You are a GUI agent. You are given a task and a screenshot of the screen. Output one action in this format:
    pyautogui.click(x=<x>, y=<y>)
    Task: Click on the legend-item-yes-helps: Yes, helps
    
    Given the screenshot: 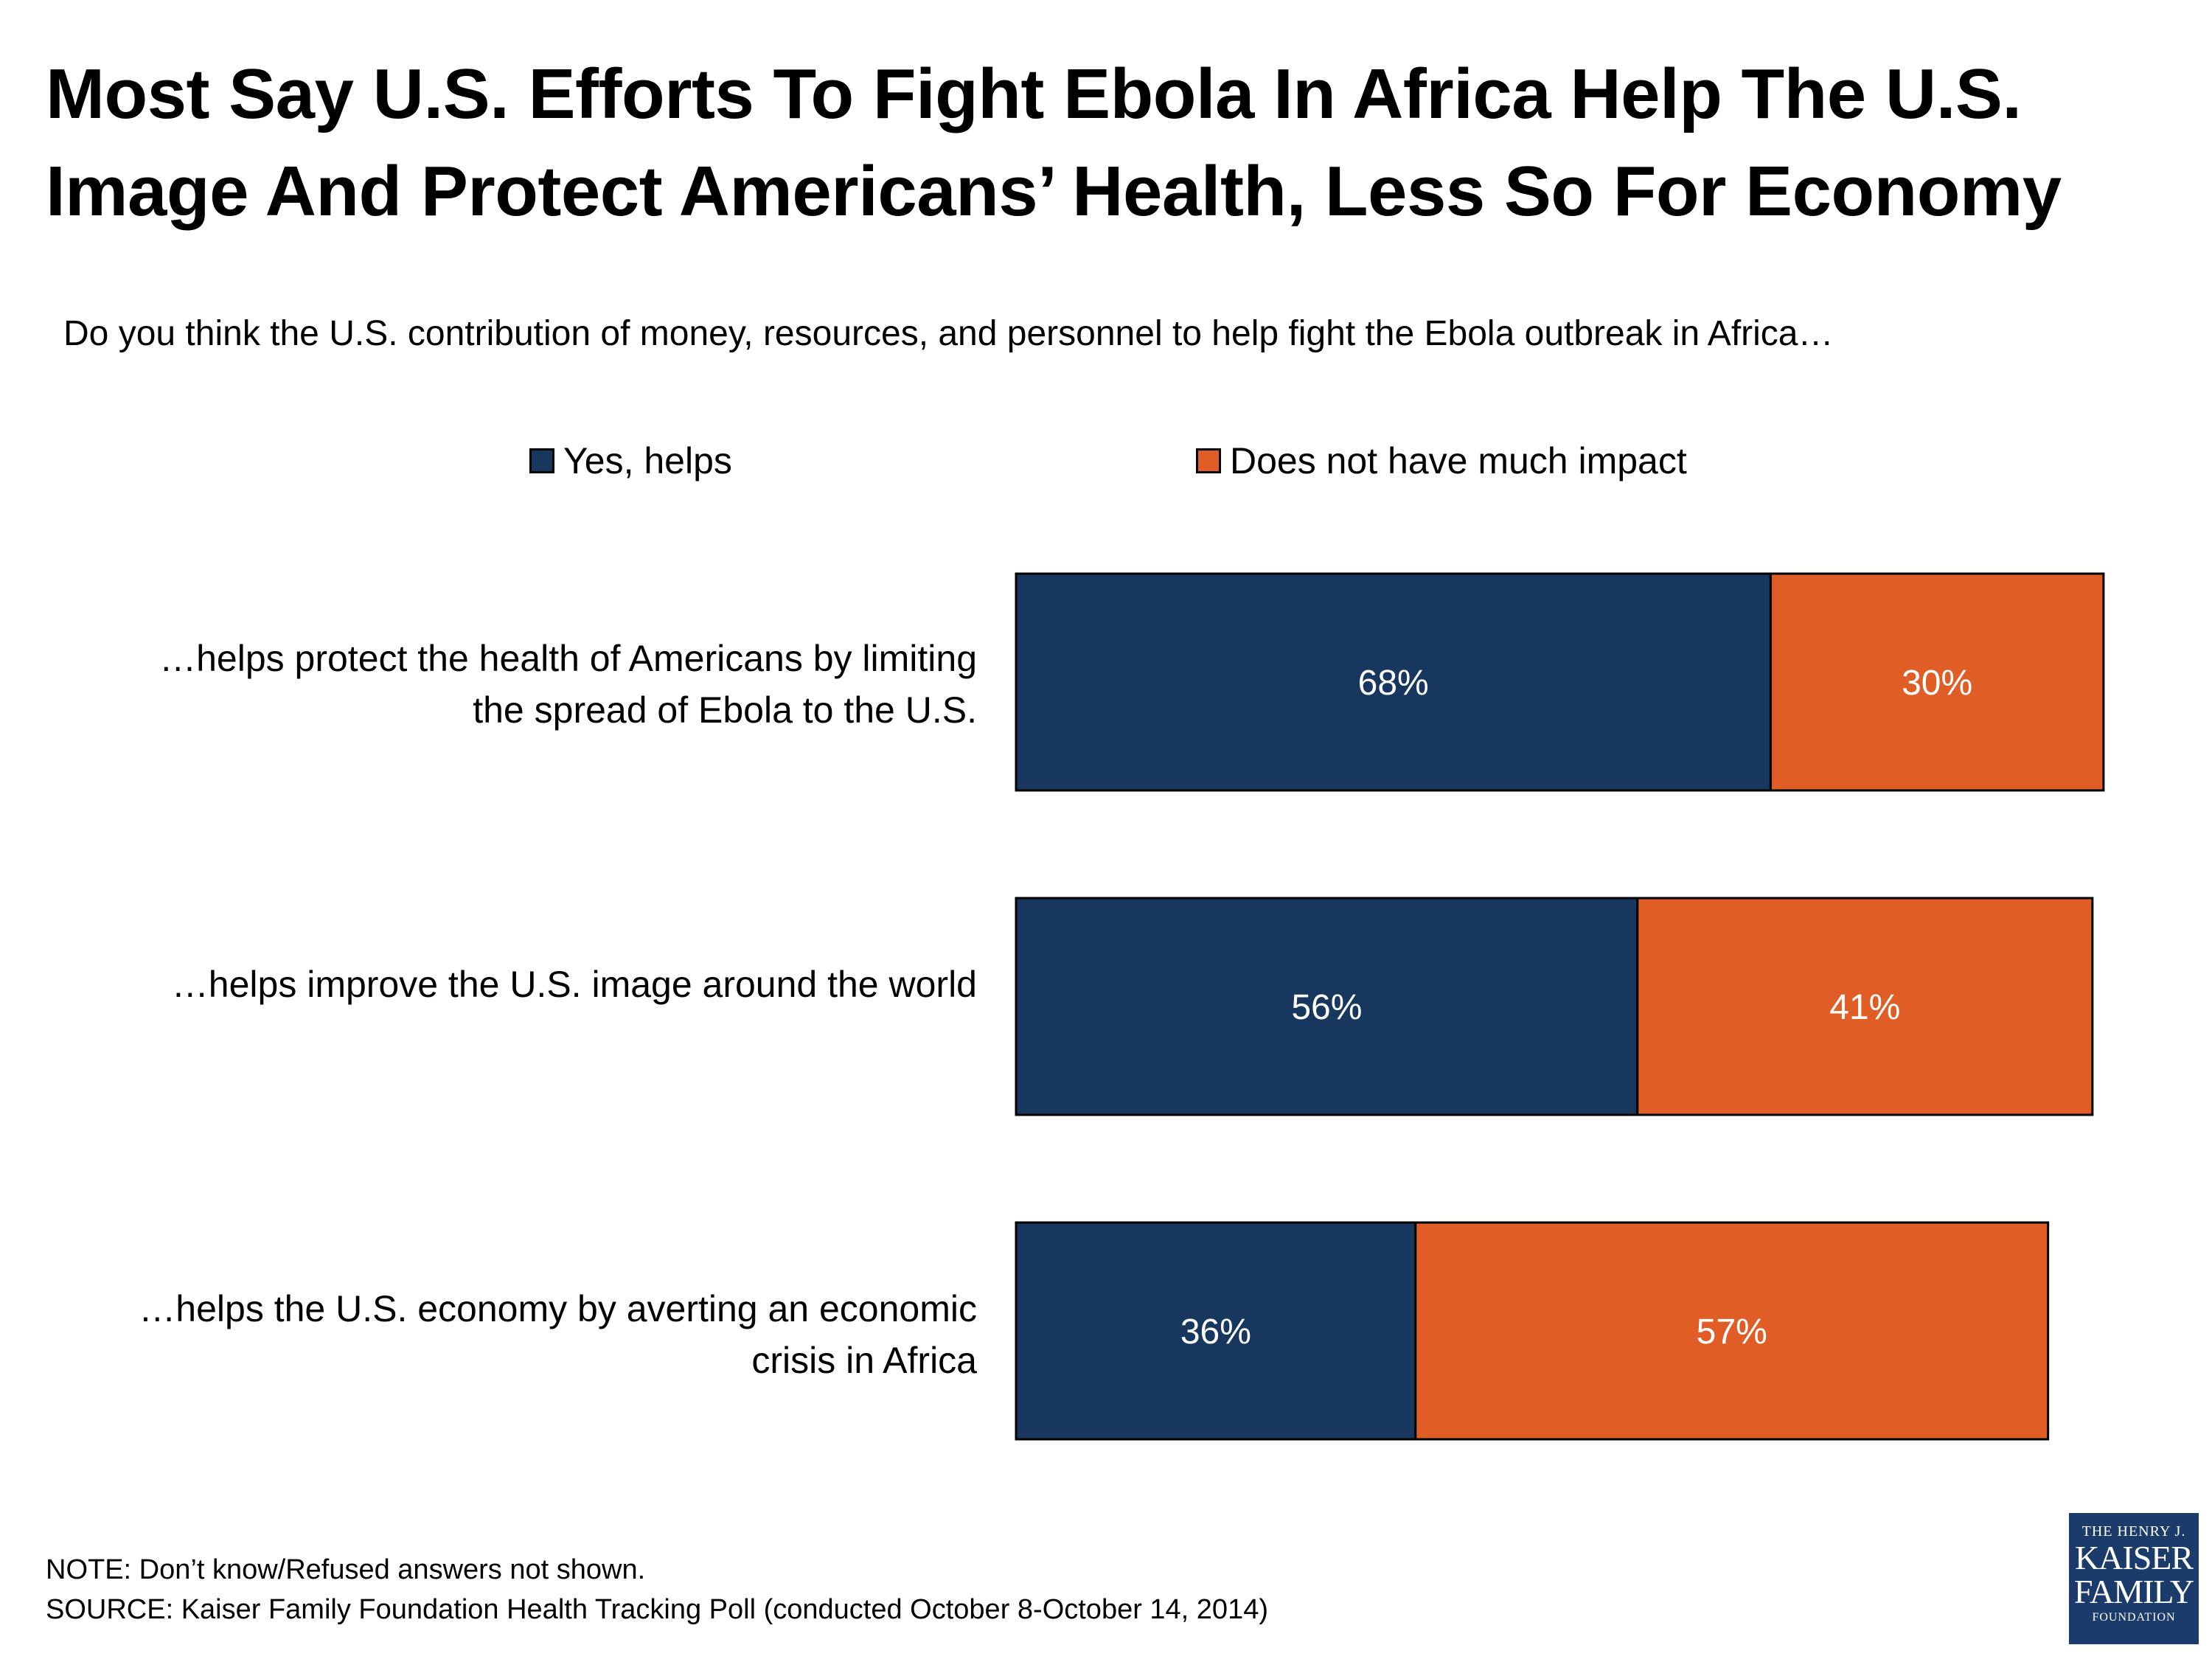 What is the action you would take?
    pyautogui.click(x=630, y=461)
    